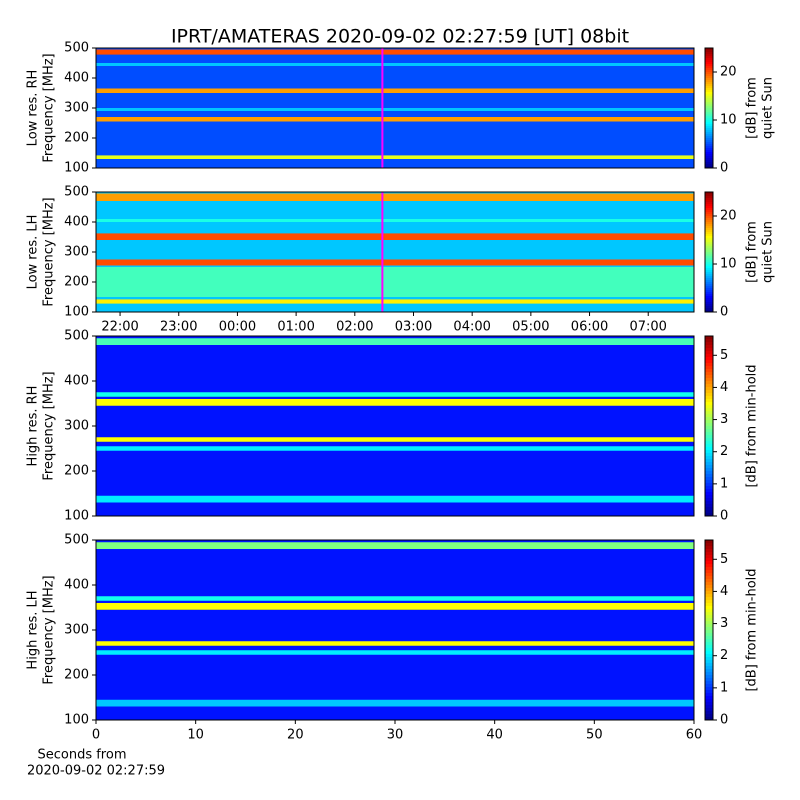  I want to click on colorbar-label: quiet Sun, so click(768, 252).